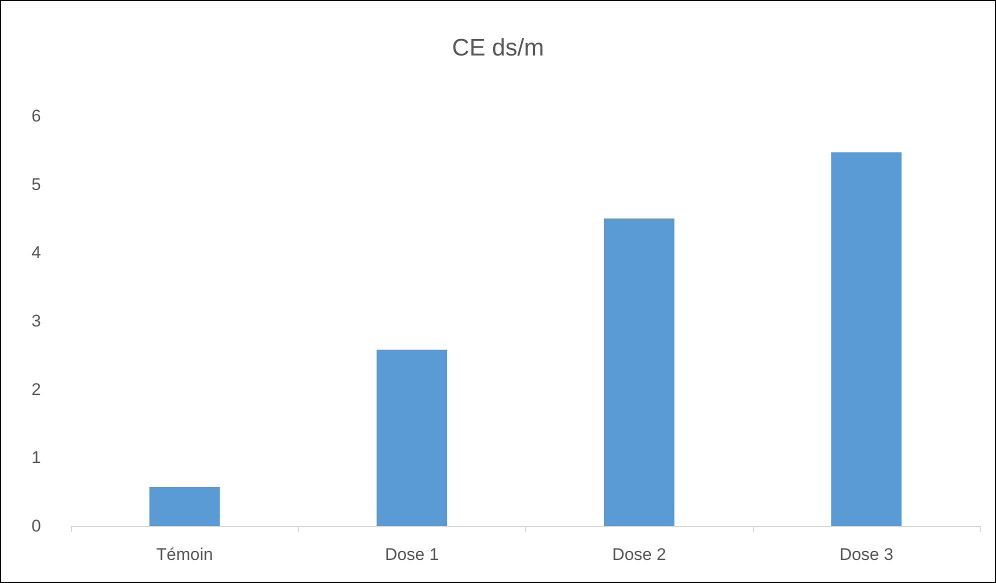  What do you see at coordinates (36, 321) in the screenshot?
I see `y-tick-label: 3` at bounding box center [36, 321].